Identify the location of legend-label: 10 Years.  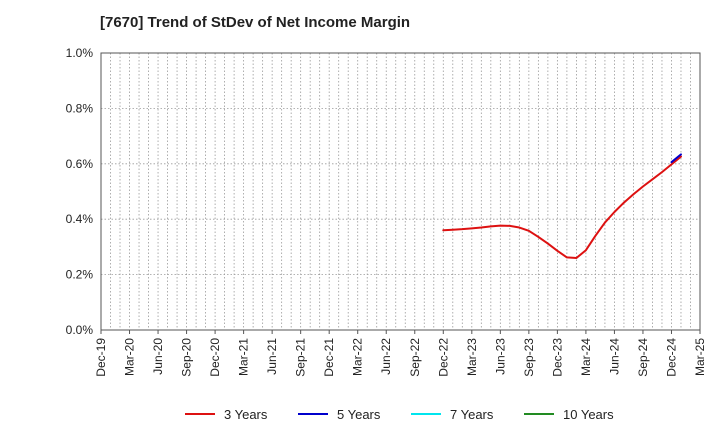
(588, 414).